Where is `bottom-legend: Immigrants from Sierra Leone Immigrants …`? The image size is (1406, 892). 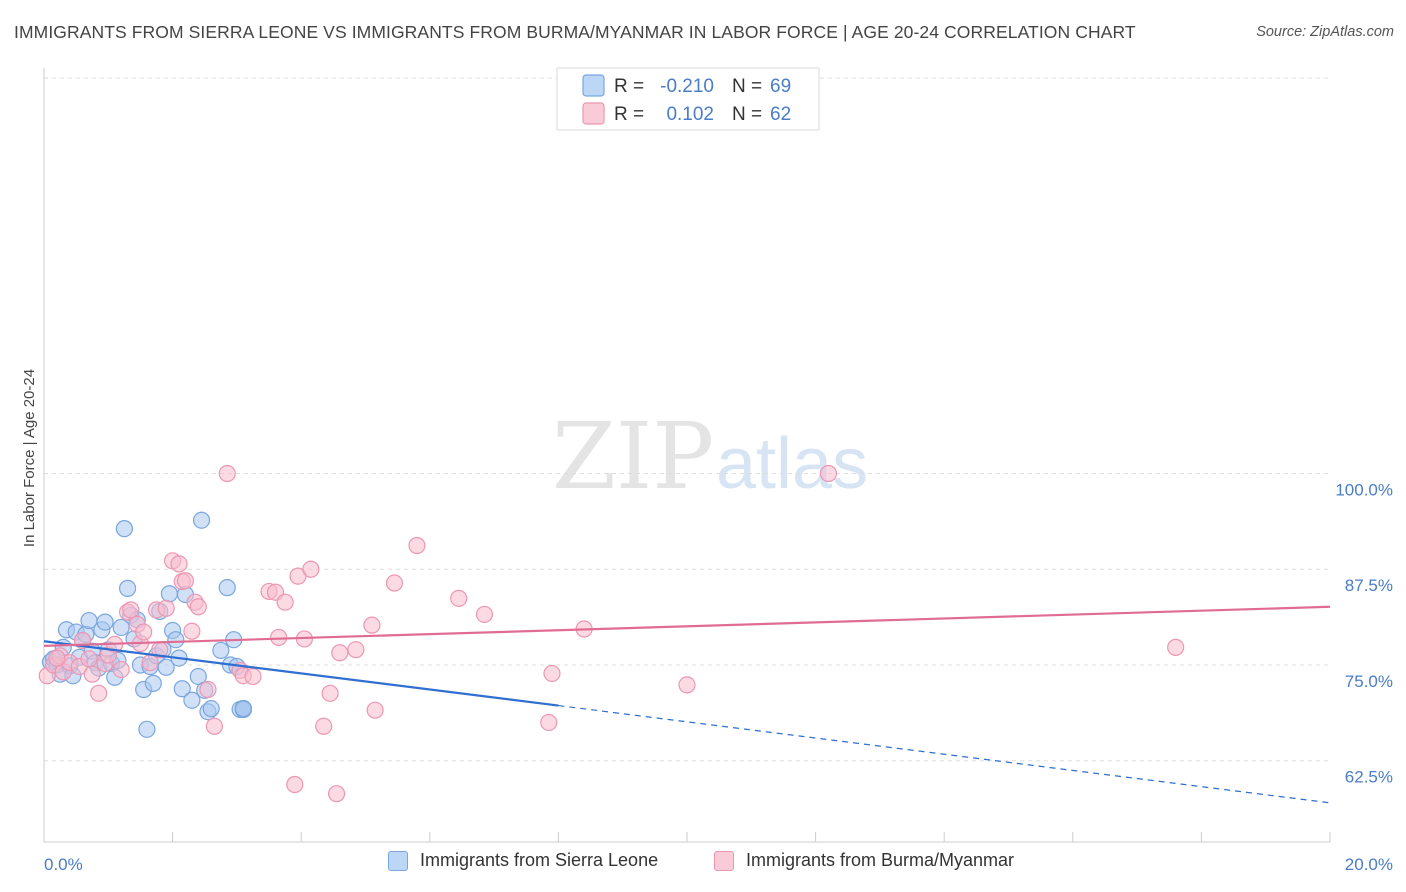
bottom-legend: Immigrants from Sierra Leone Immigrants … is located at coordinates (703, 865).